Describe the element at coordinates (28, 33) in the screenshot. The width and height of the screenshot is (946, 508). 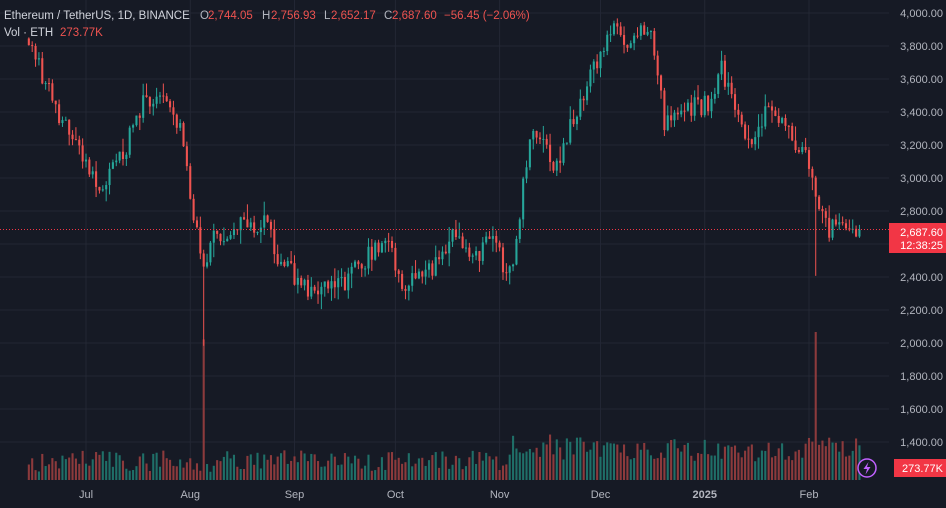
I see `volume-label: Vol · ETH` at that location.